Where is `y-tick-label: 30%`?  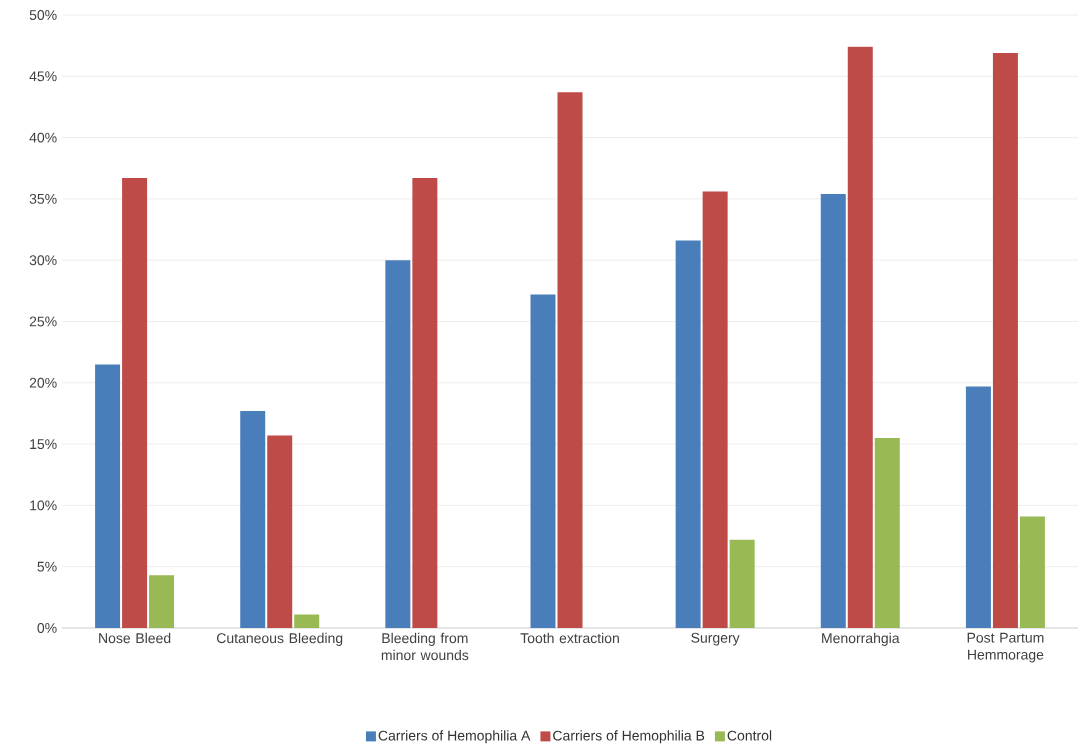
y-tick-label: 30% is located at coordinates (43, 260).